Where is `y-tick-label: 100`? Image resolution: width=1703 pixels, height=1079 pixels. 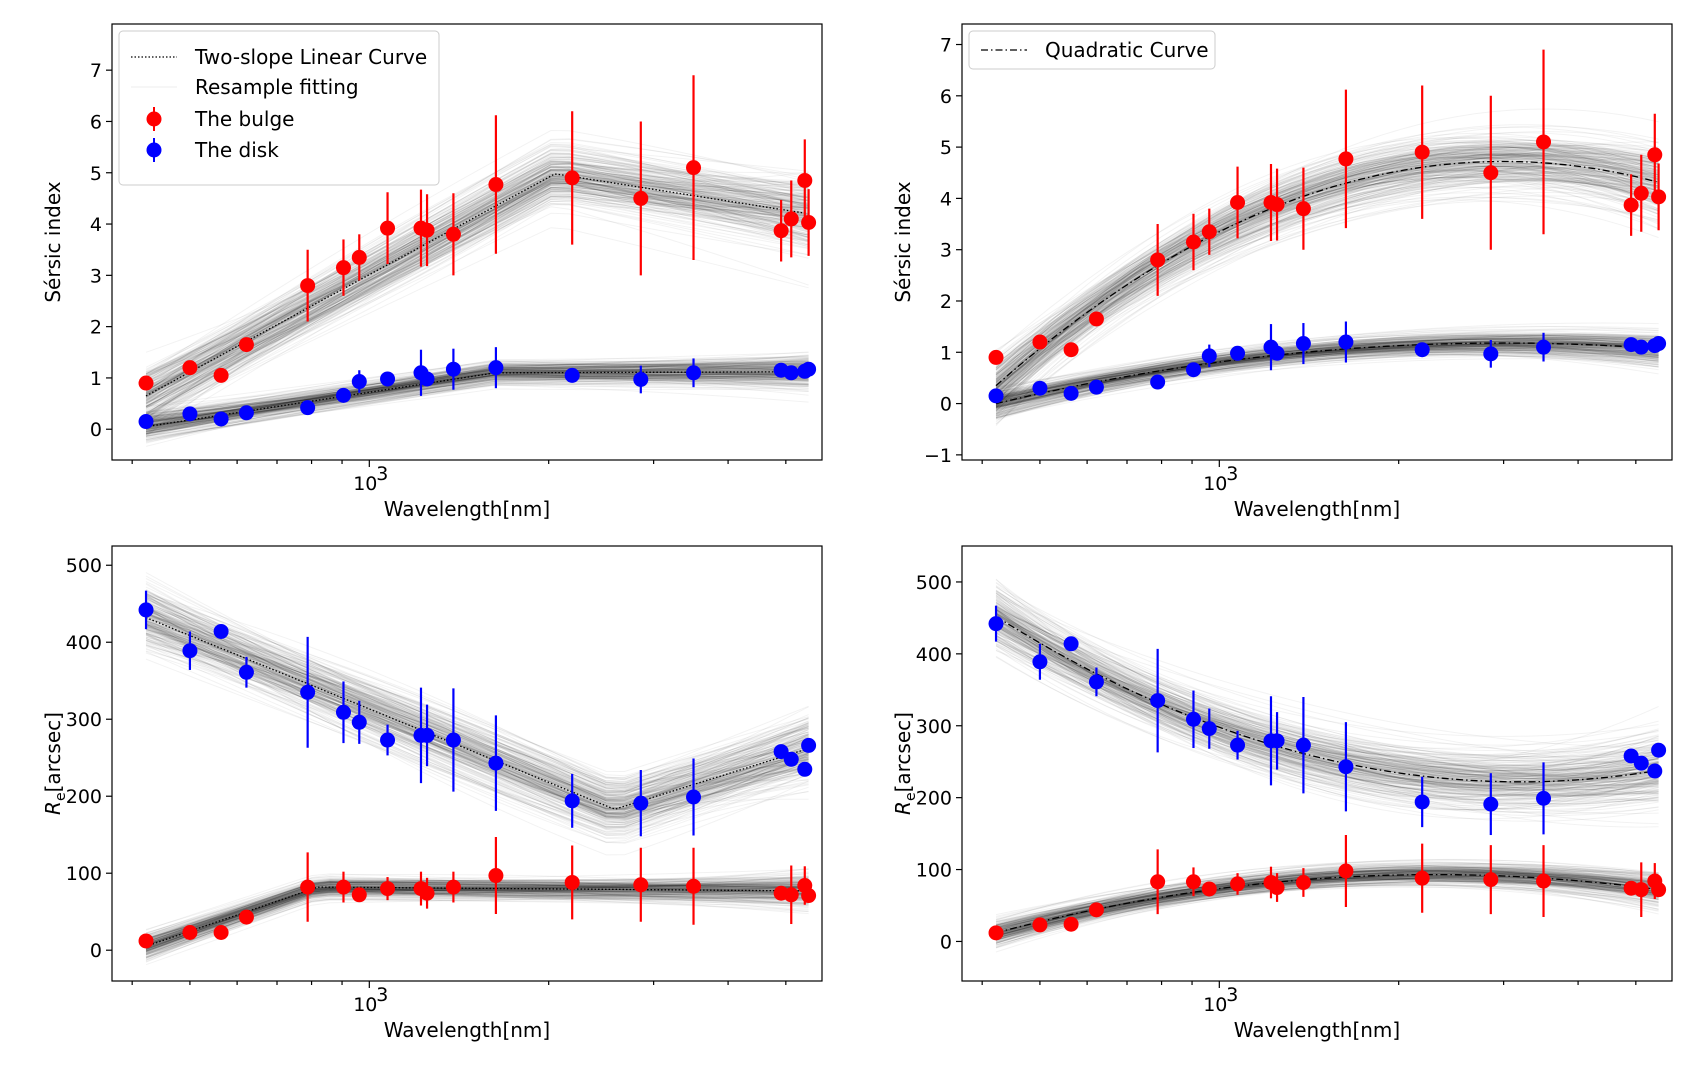
y-tick-label: 100 is located at coordinates (934, 871).